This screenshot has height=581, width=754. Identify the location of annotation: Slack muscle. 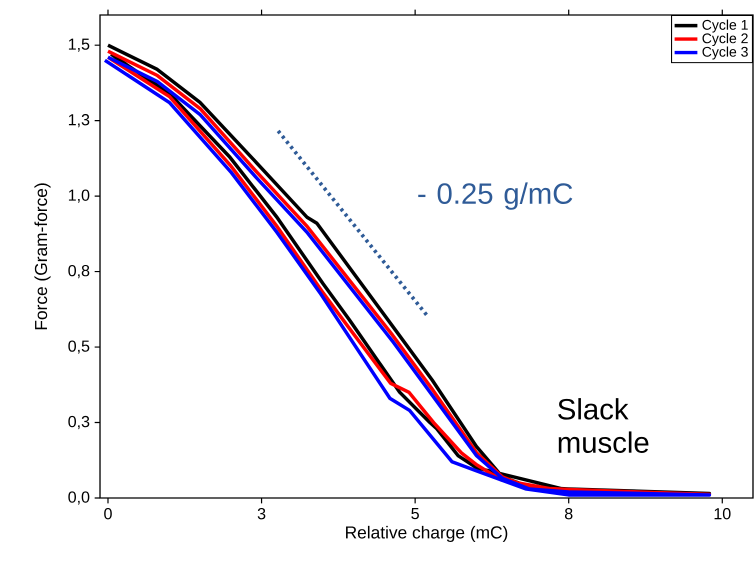
(603, 425).